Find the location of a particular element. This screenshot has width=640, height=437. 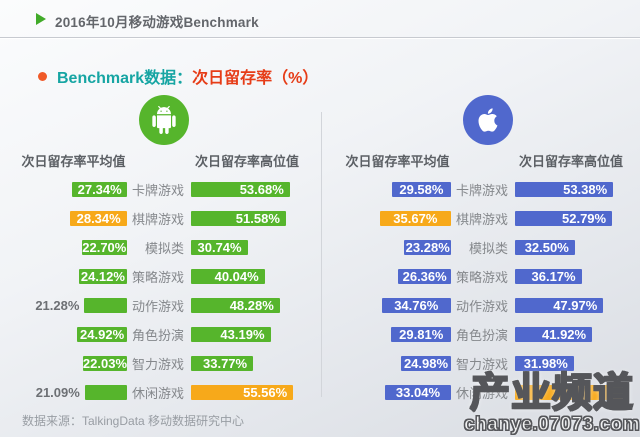

avg-cell: 26.36% is located at coordinates (397, 276).